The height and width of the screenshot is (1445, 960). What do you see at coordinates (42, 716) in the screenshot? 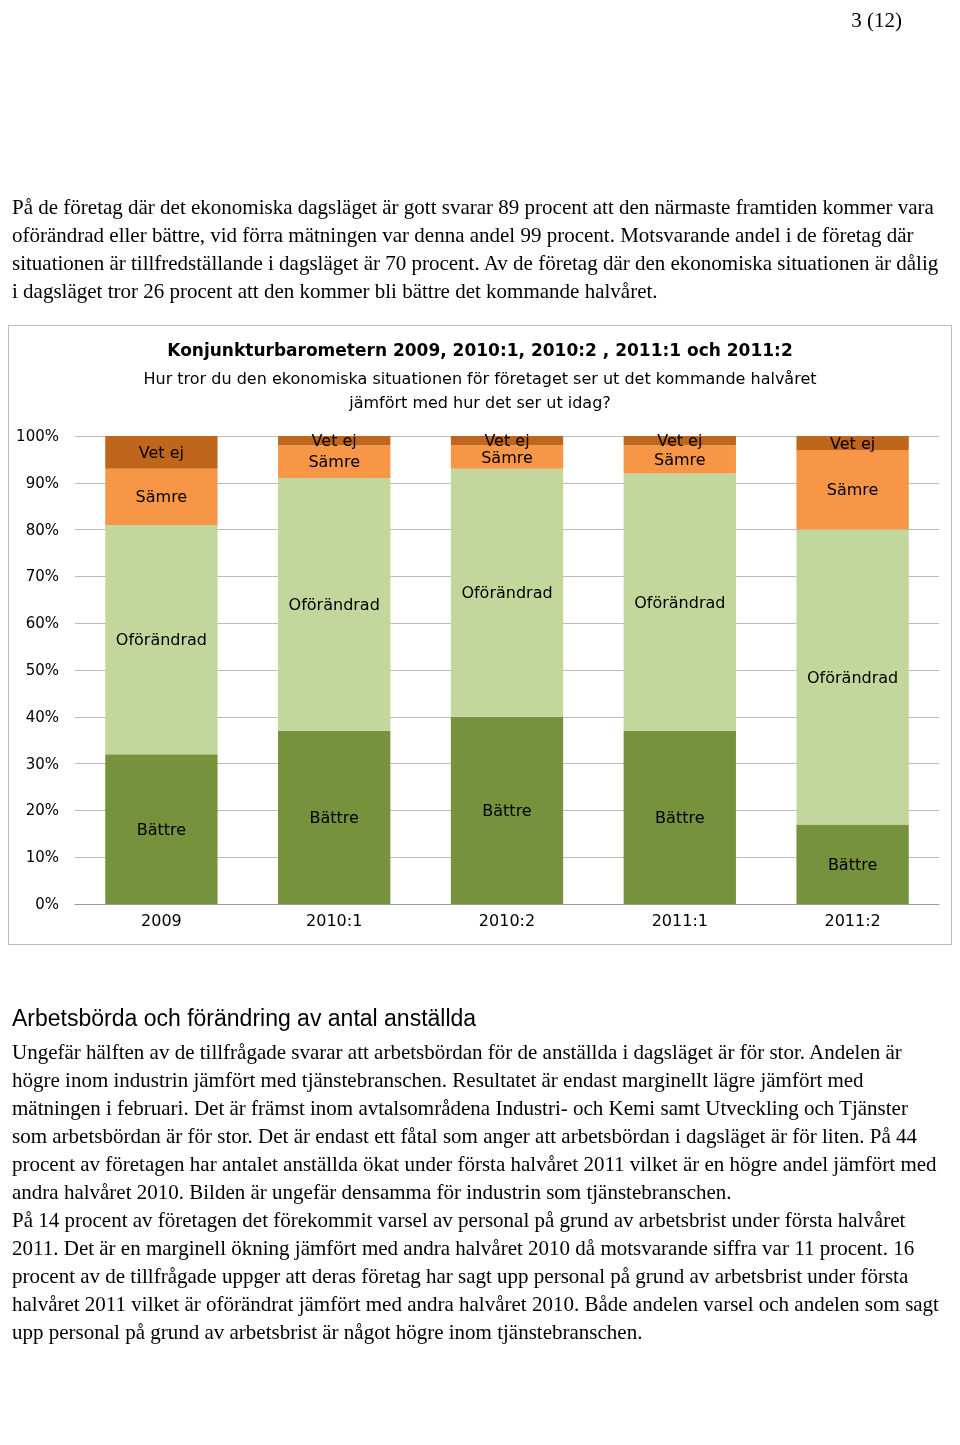
I see `y-tick-label: 40%` at bounding box center [42, 716].